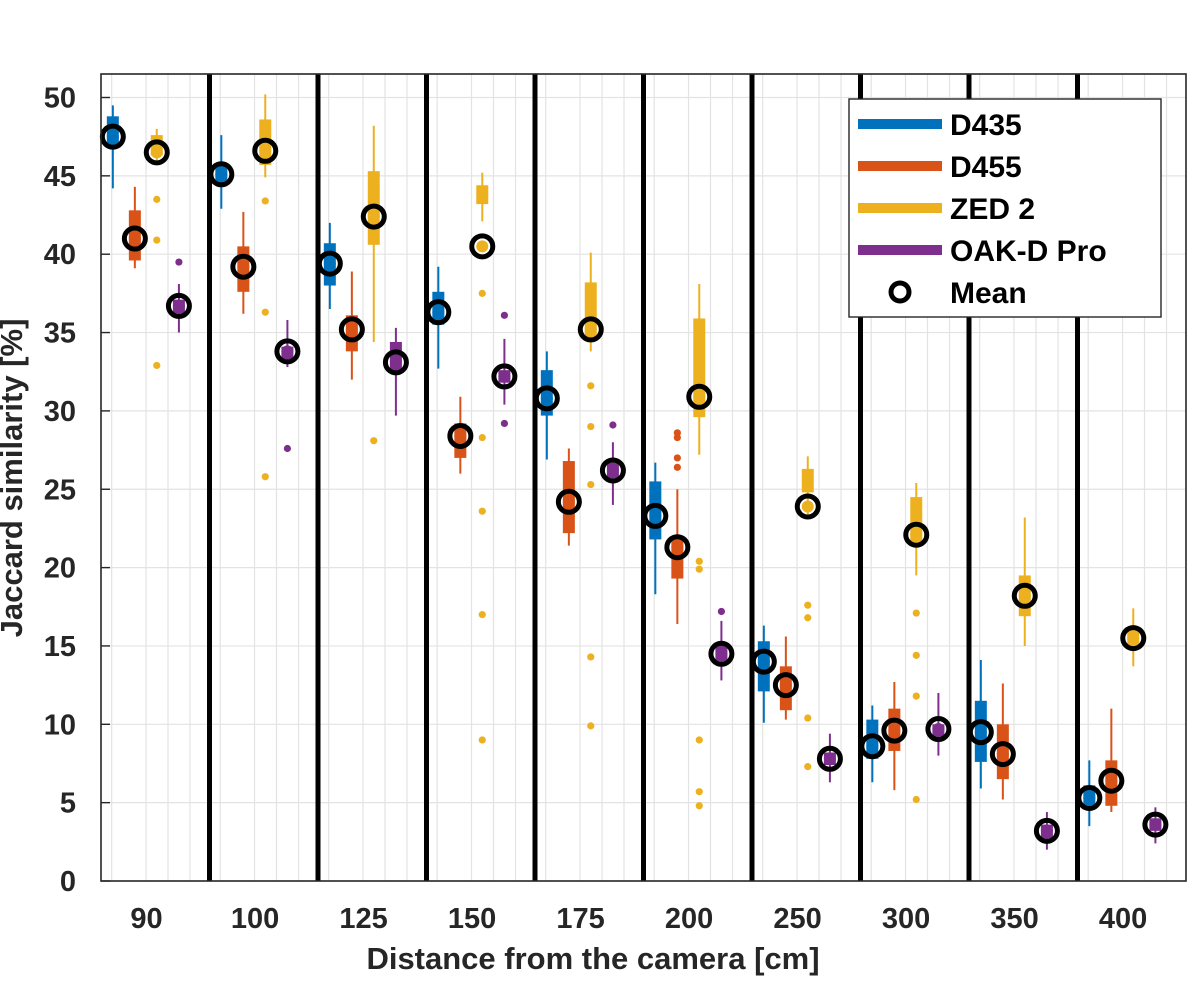  What do you see at coordinates (592, 958) in the screenshot?
I see `x-axis-title: Distance from the camera [cm]` at bounding box center [592, 958].